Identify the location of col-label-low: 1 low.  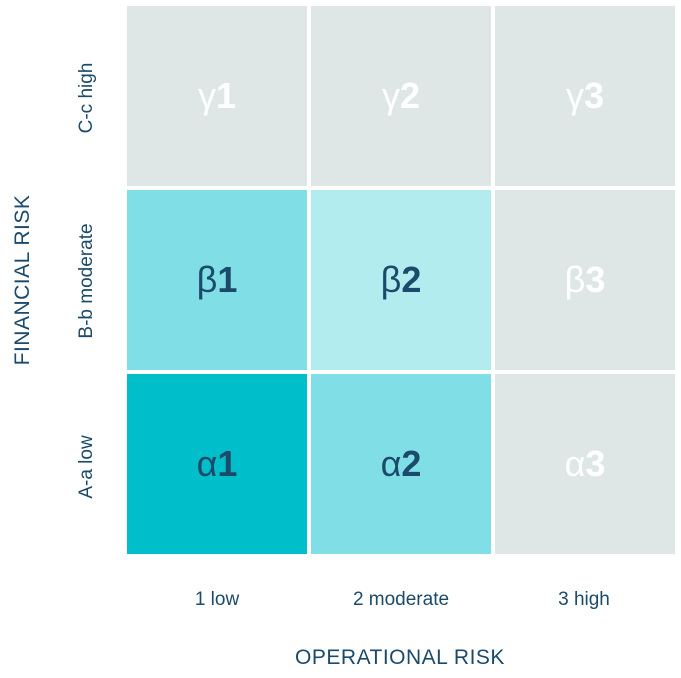
(217, 599).